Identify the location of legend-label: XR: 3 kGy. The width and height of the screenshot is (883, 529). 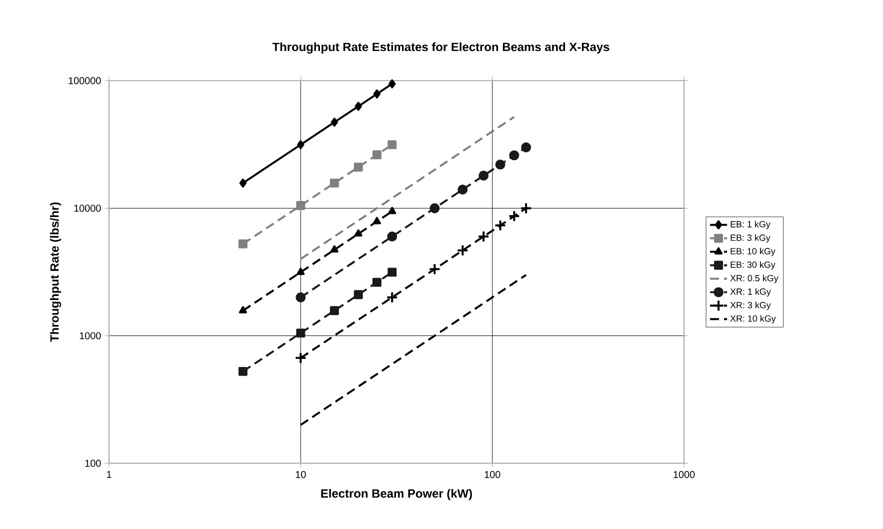
(750, 306).